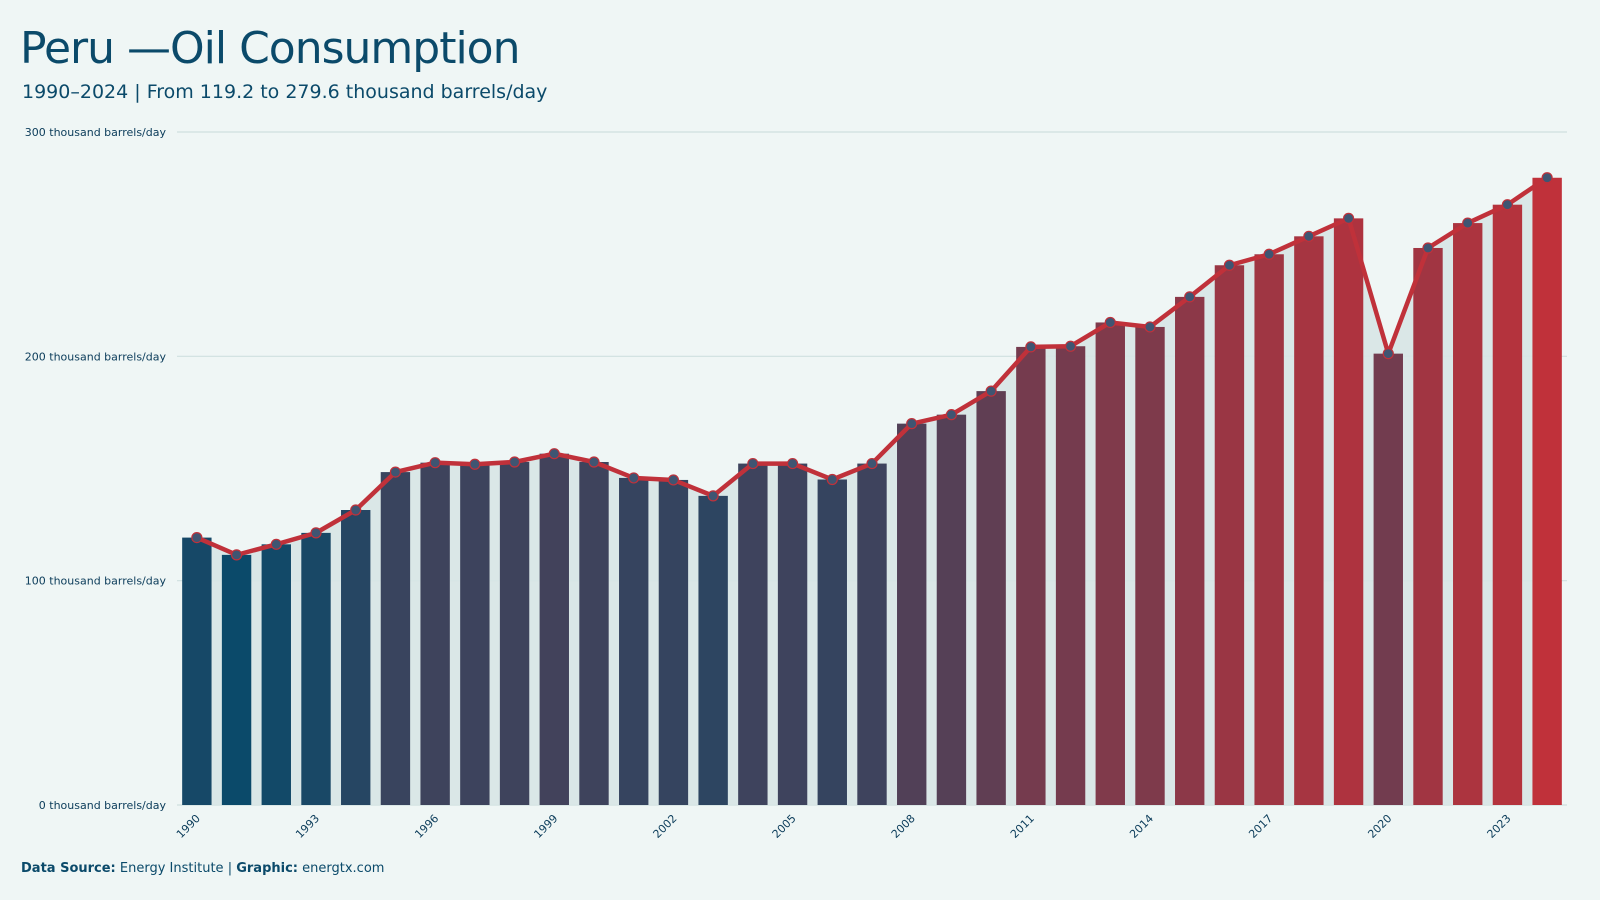 The image size is (1600, 900). What do you see at coordinates (545, 826) in the screenshot?
I see `x-tick-label: 1999` at bounding box center [545, 826].